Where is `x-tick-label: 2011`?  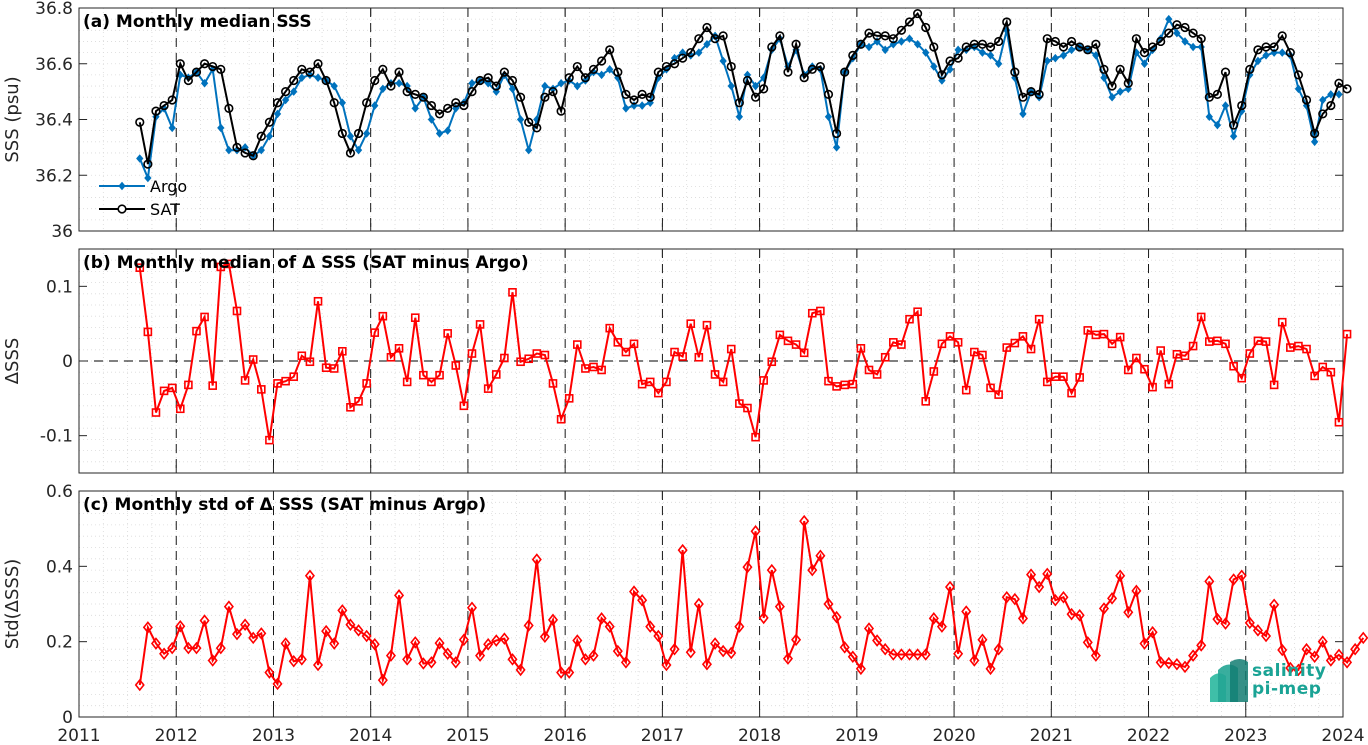
x-tick-label: 2011 is located at coordinates (78, 735).